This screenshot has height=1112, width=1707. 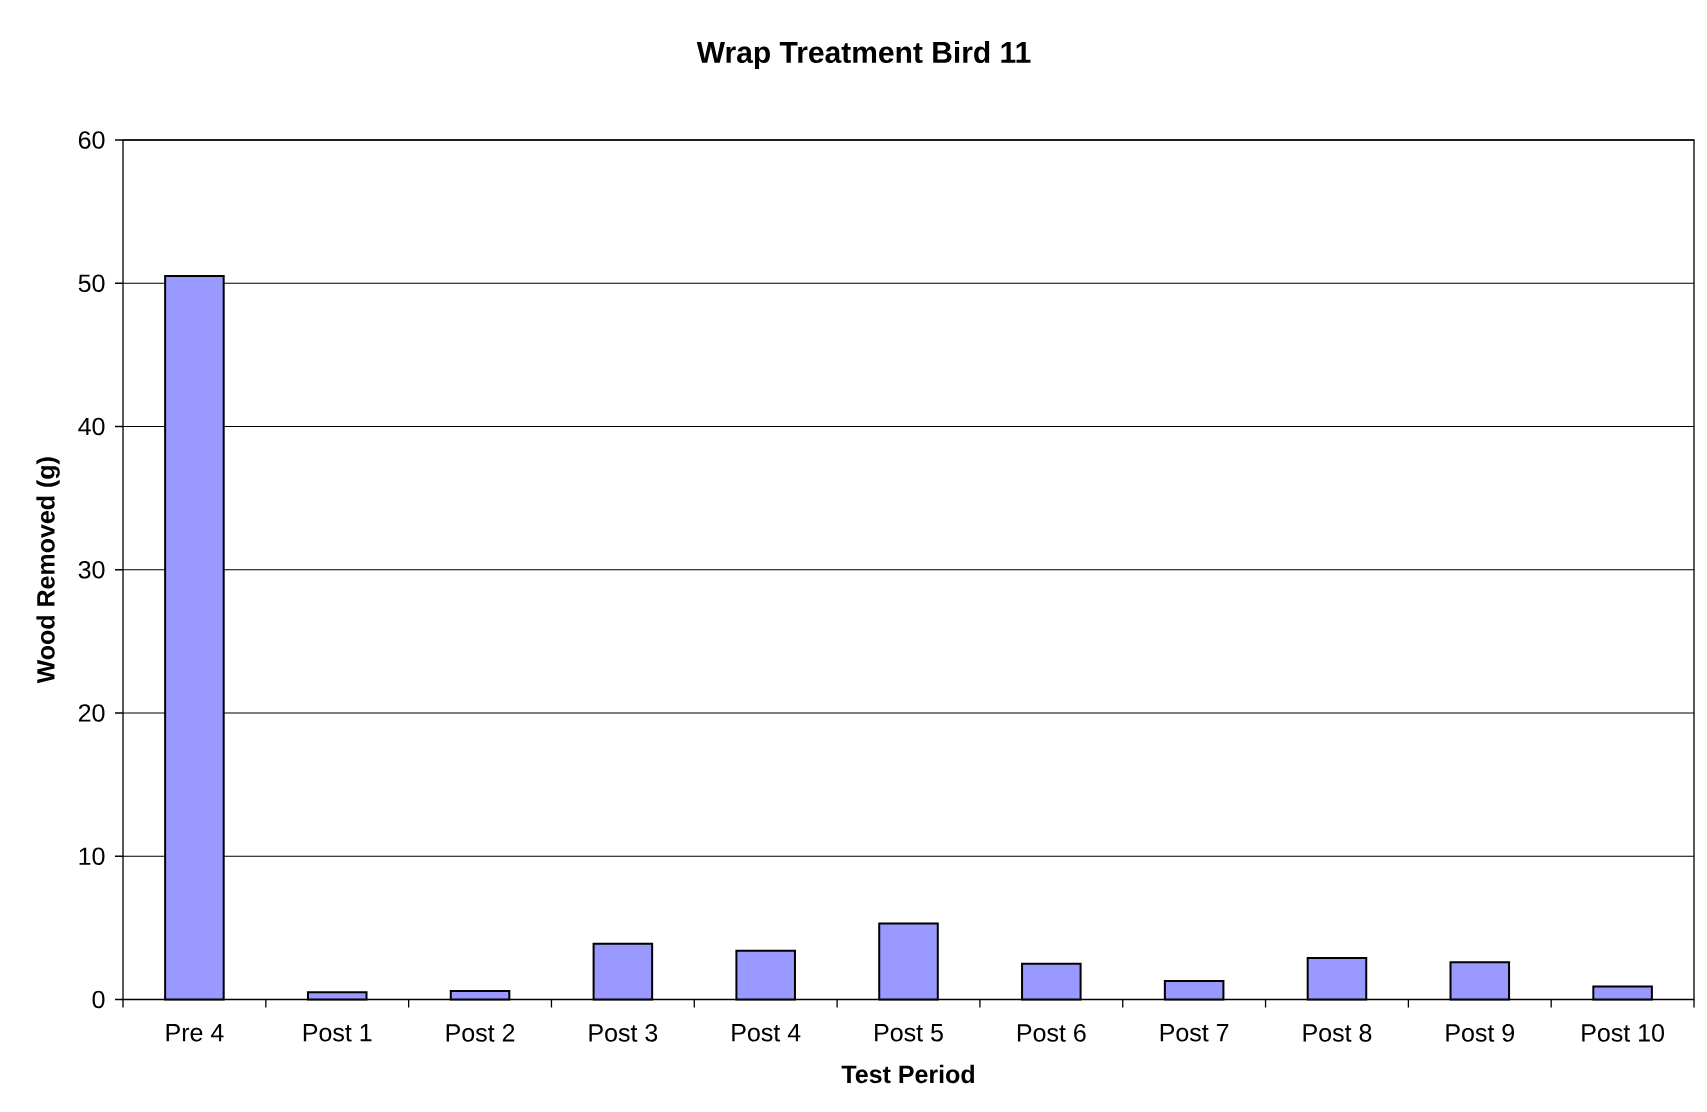 What do you see at coordinates (1480, 1033) in the screenshot?
I see `x-tick-label: Post 9` at bounding box center [1480, 1033].